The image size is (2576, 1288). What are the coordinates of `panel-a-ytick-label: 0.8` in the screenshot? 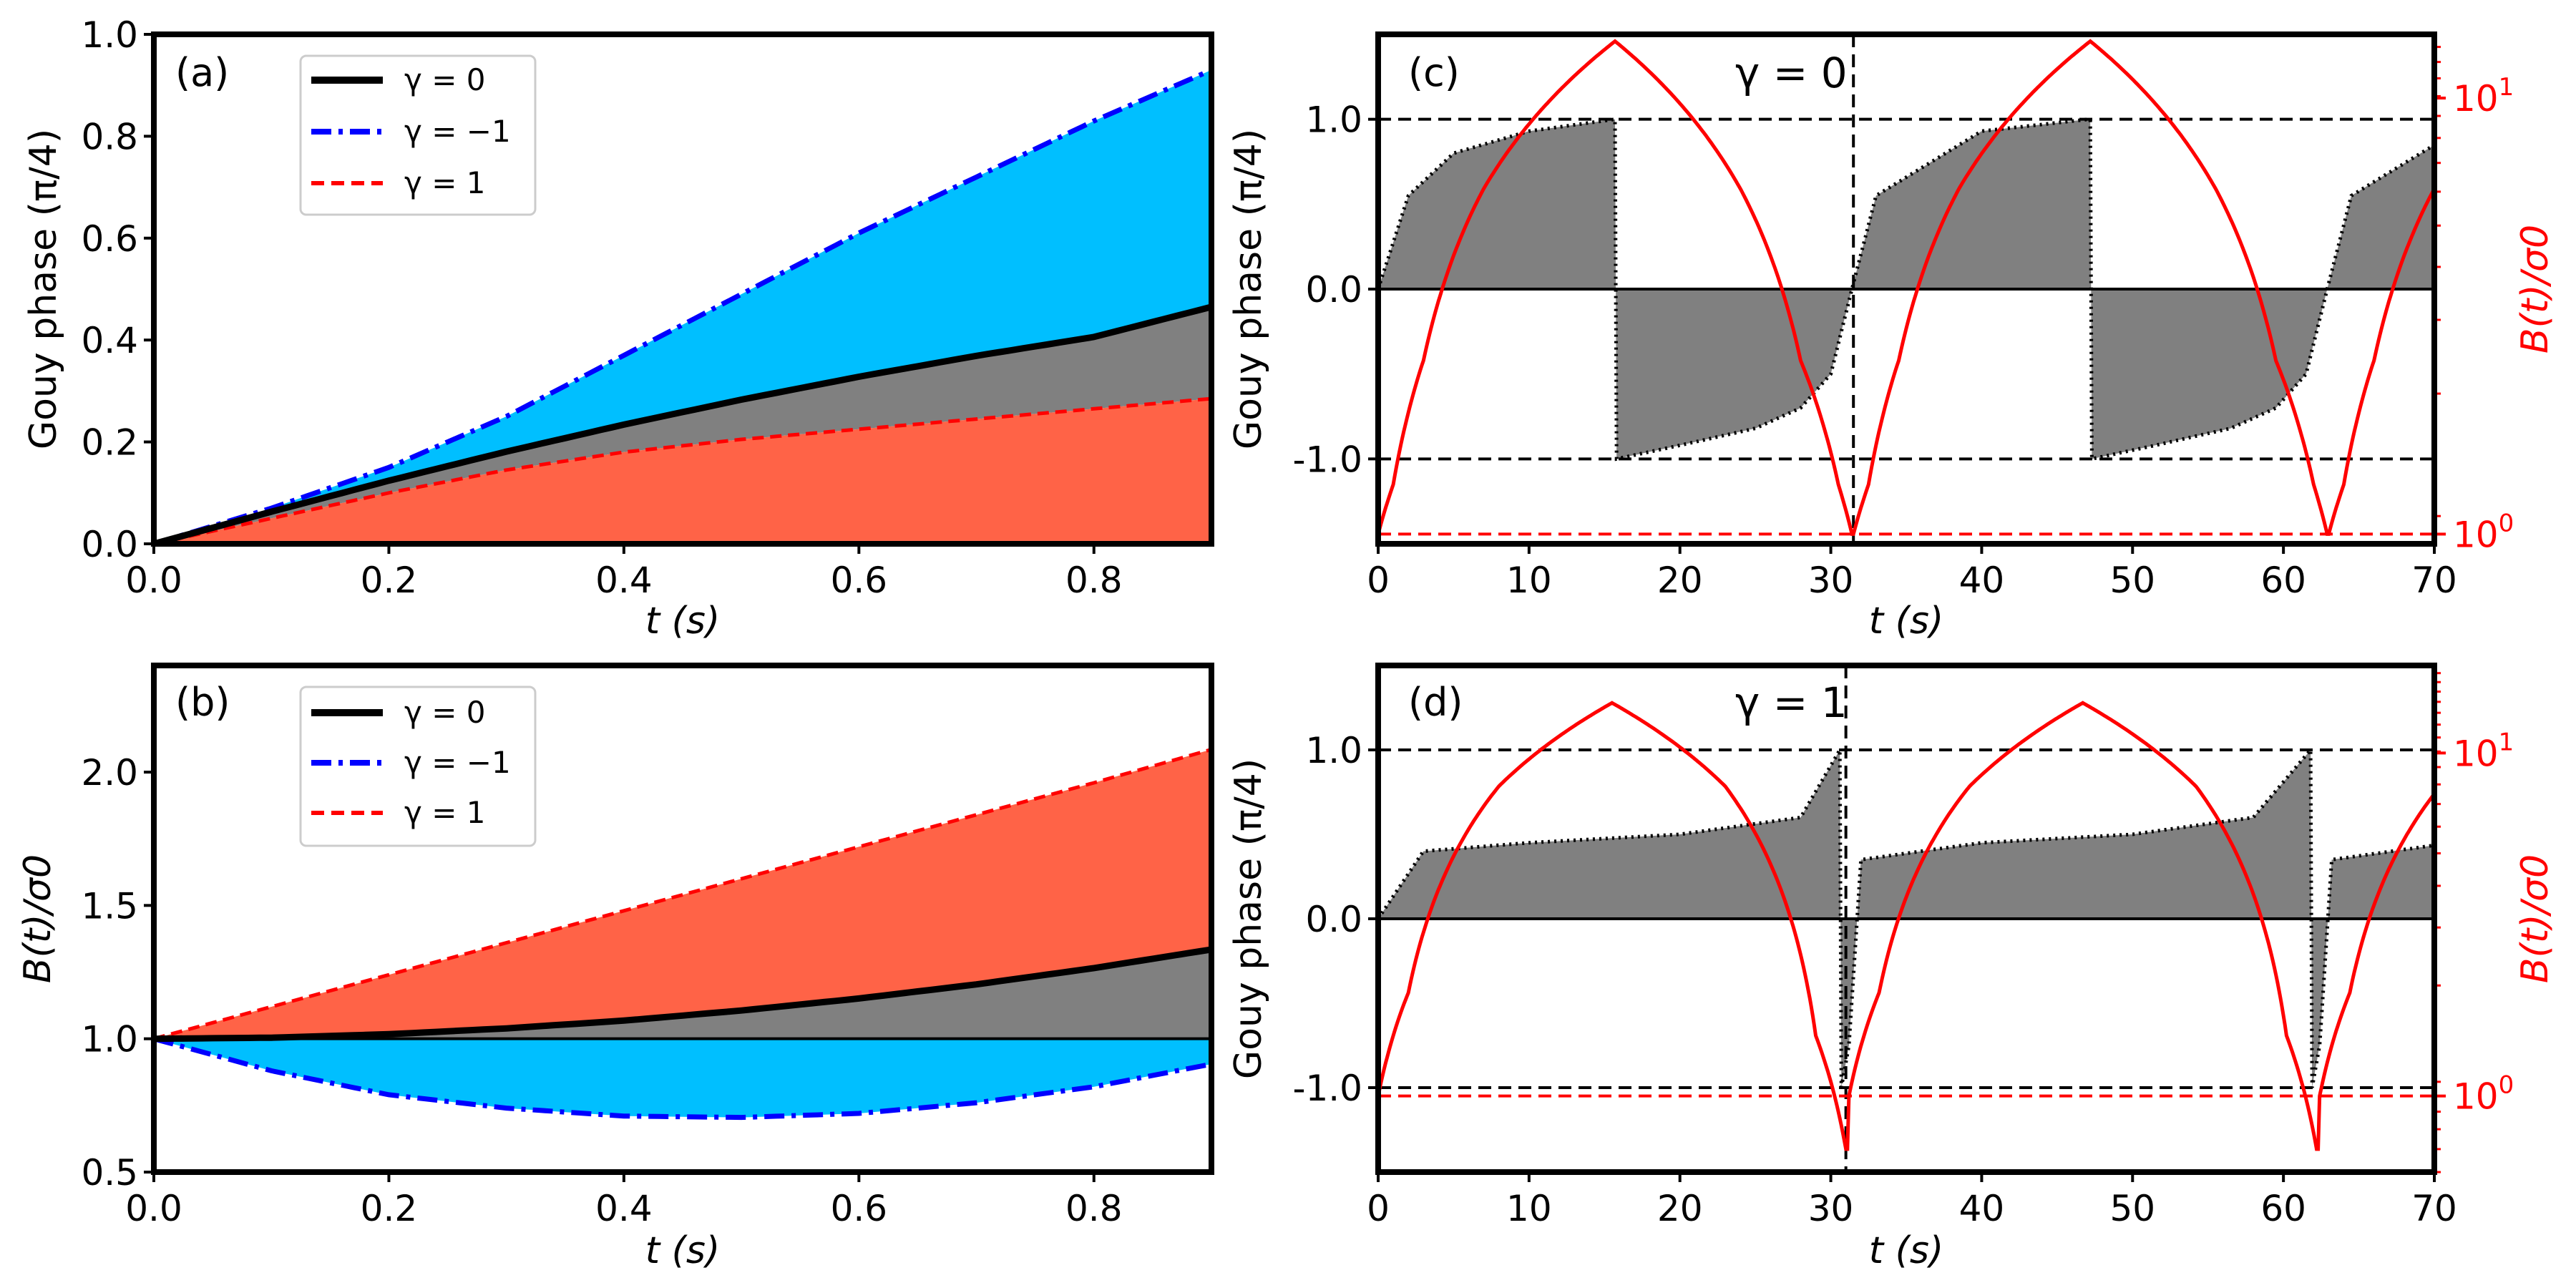 It's located at (109, 136).